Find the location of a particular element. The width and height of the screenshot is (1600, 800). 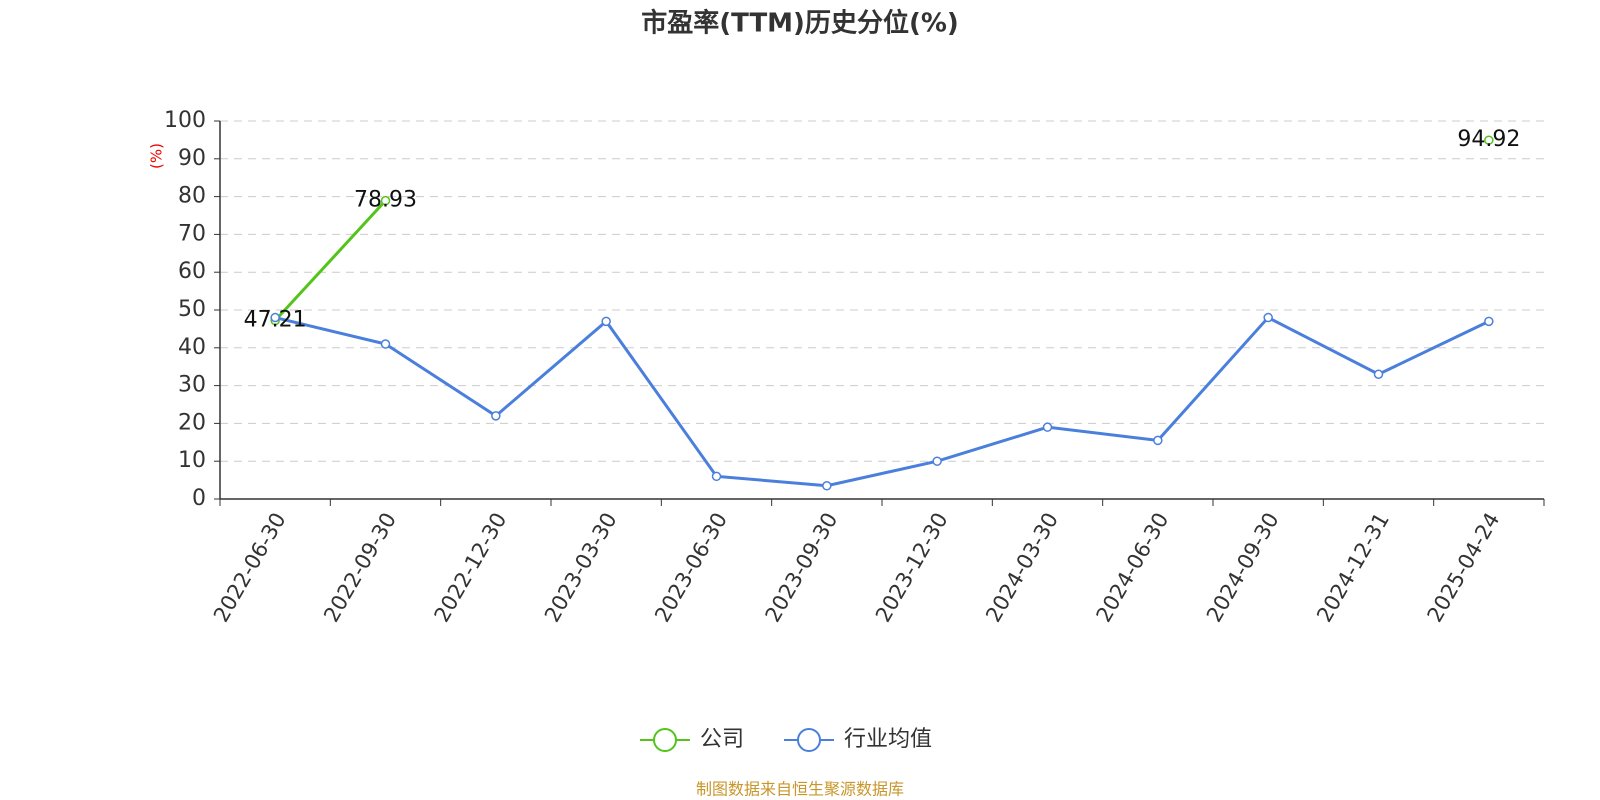

x-tick-label: 2022-06-30 is located at coordinates (250, 568).